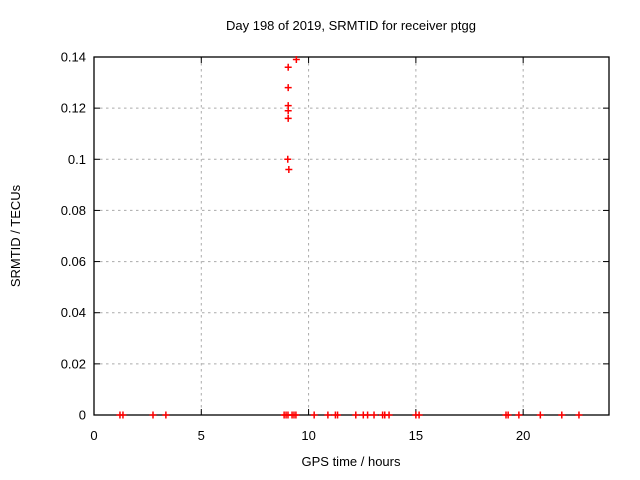 The image size is (640, 480). Describe the element at coordinates (73, 210) in the screenshot. I see `y-tick-label: 0.08` at that location.